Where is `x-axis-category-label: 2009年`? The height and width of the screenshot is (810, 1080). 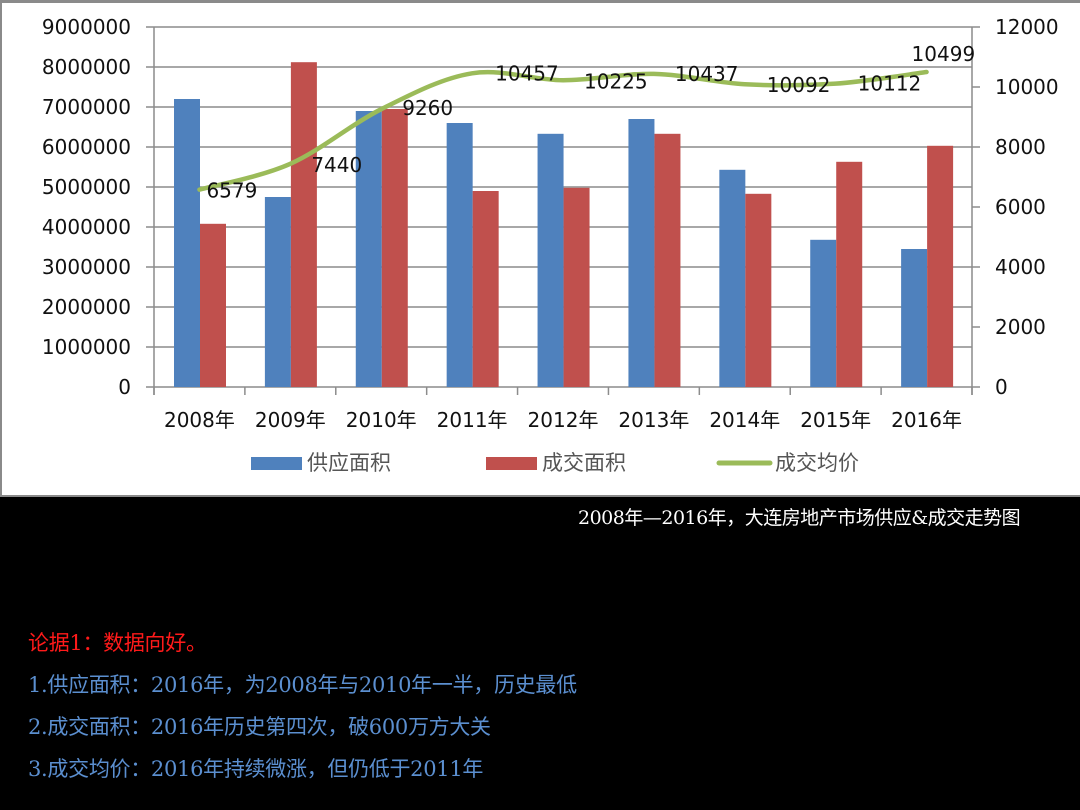 x-axis-category-label: 2009年 is located at coordinates (290, 420).